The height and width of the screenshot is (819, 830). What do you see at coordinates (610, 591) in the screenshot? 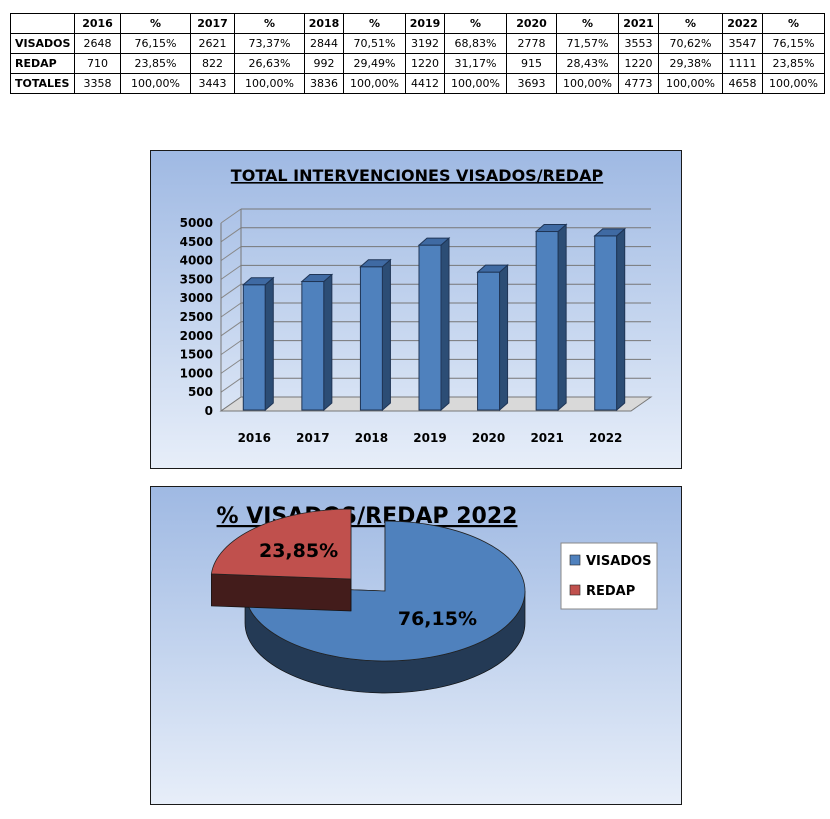
I see `legend-label: REDAP` at bounding box center [610, 591].